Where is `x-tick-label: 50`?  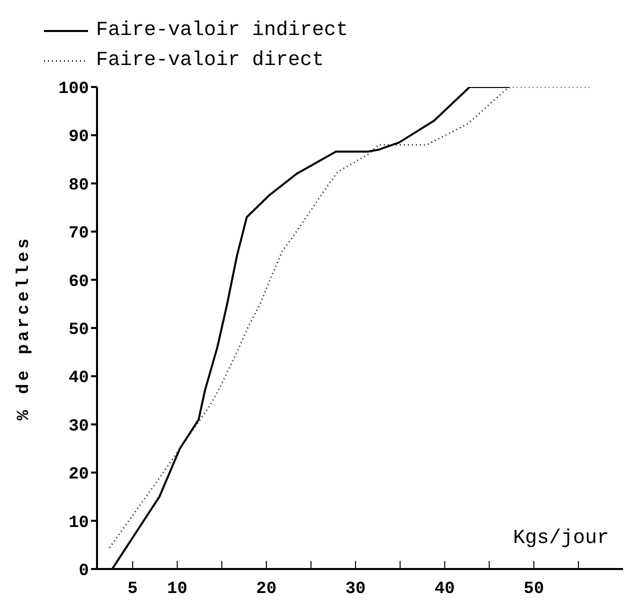
x-tick-label: 50 is located at coordinates (534, 590).